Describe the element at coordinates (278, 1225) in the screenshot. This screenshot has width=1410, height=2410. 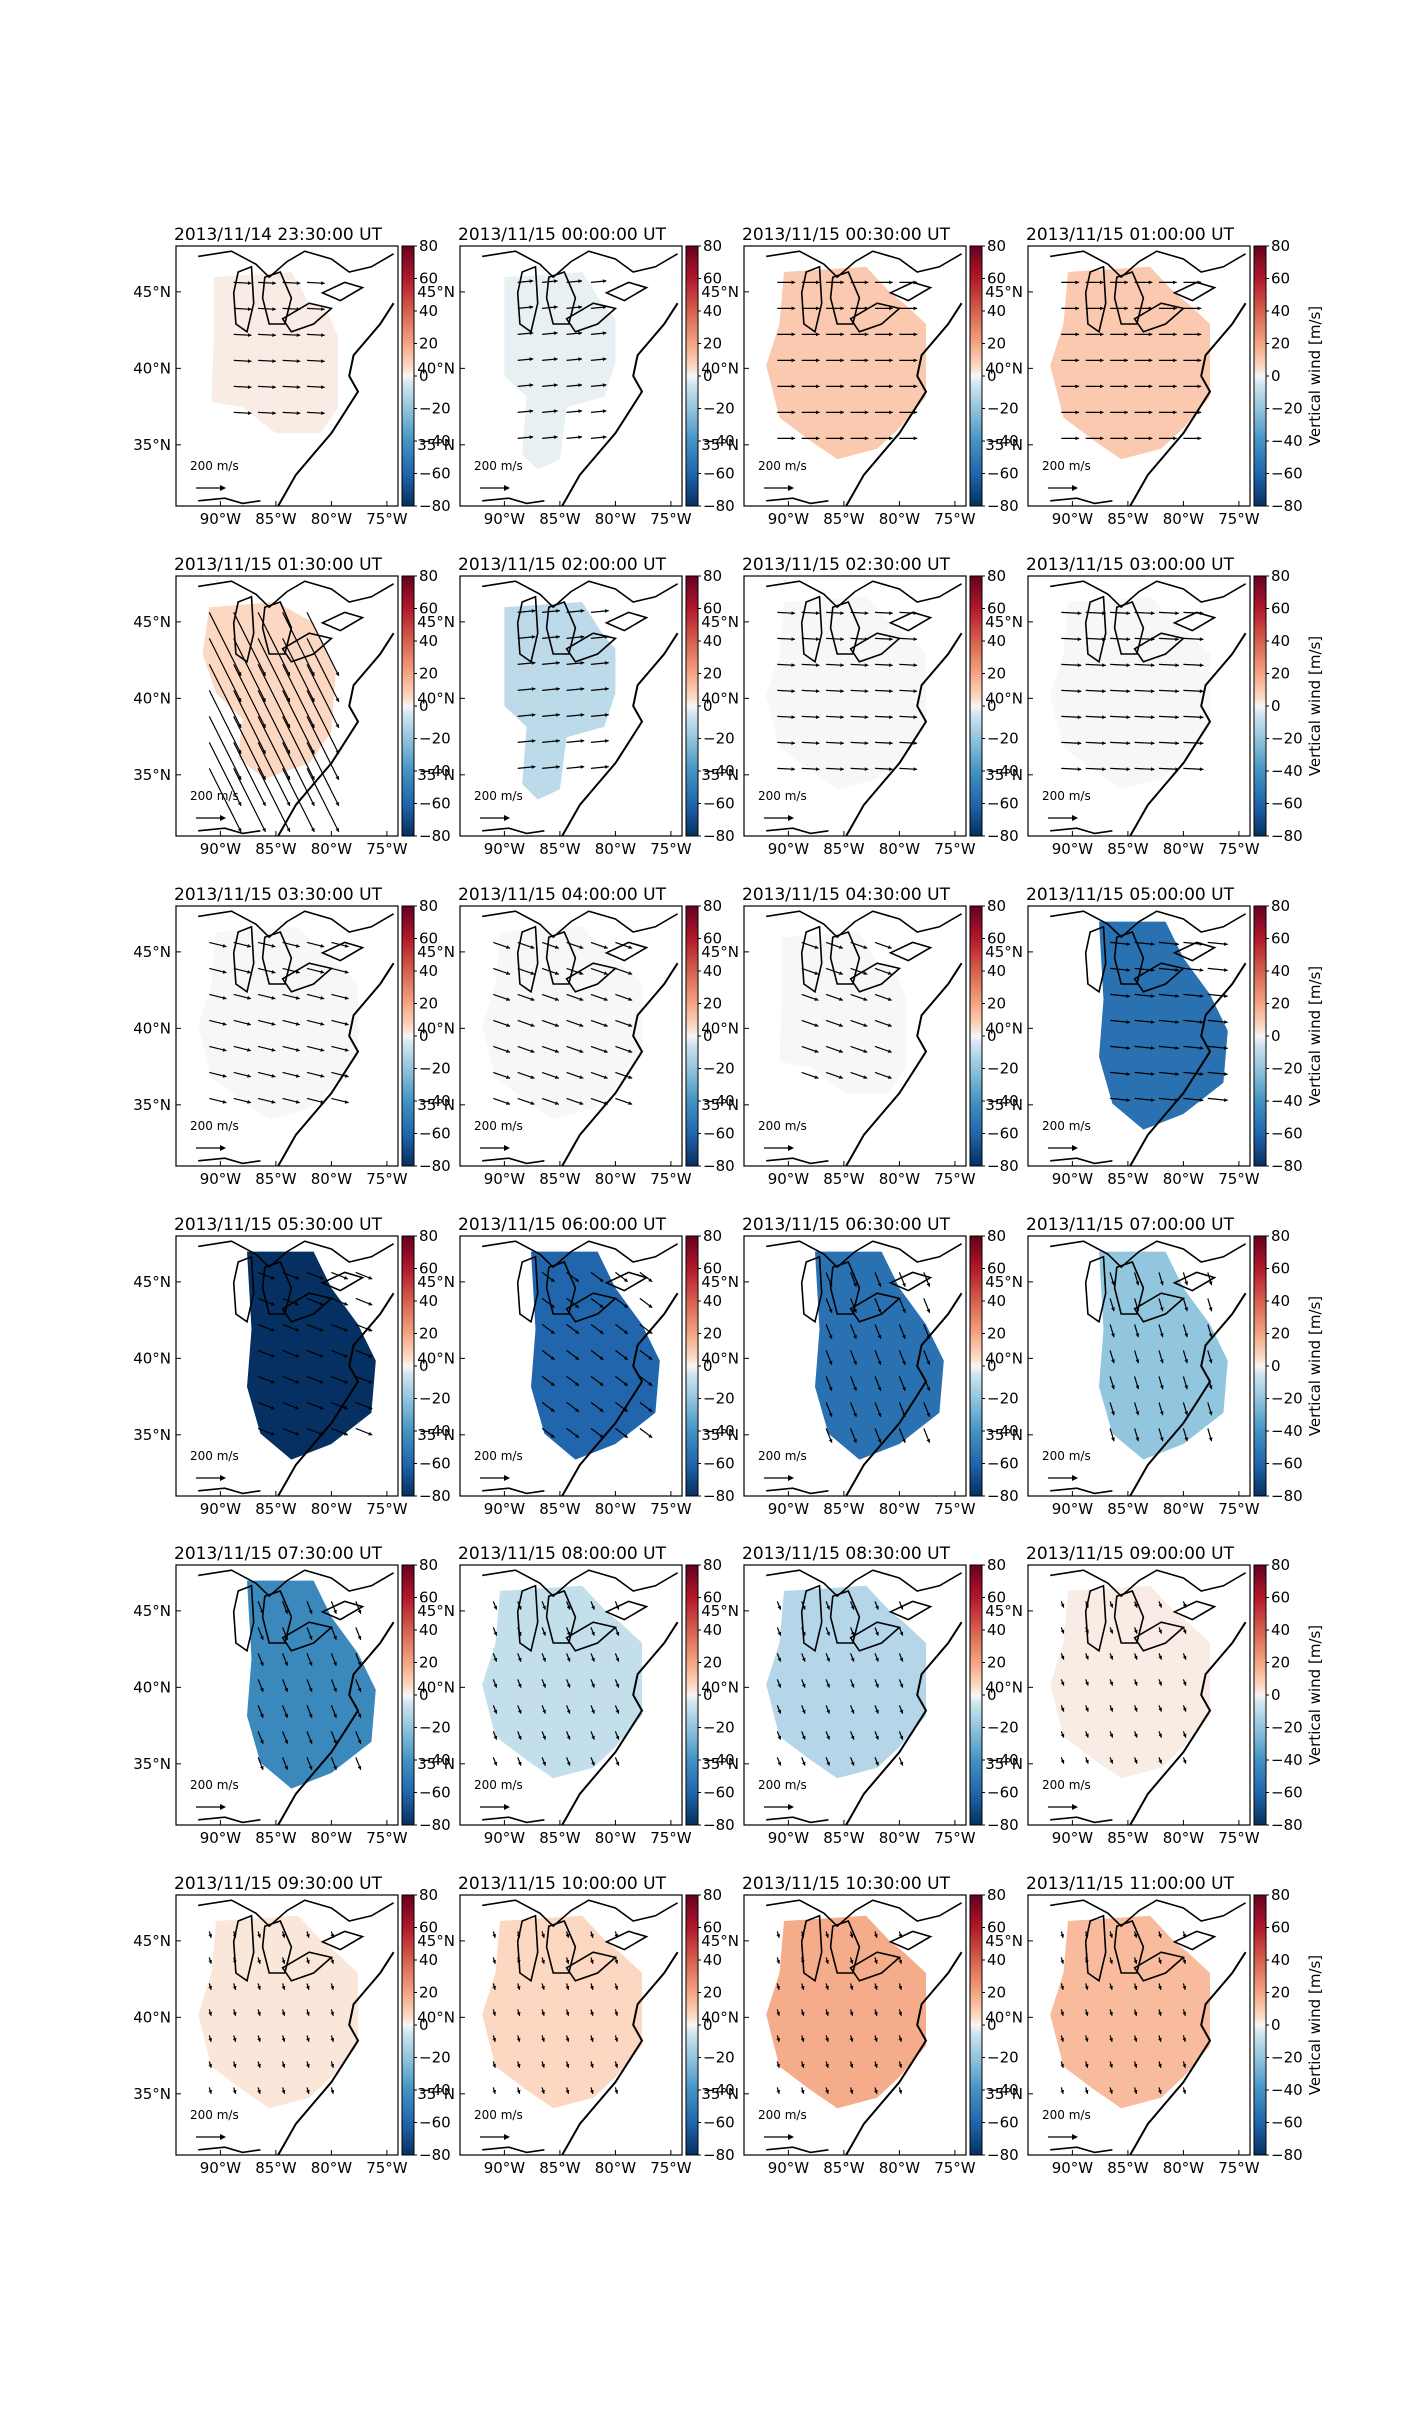
I see `panel-title: 2013/11/15 05:30:00 UT` at that location.